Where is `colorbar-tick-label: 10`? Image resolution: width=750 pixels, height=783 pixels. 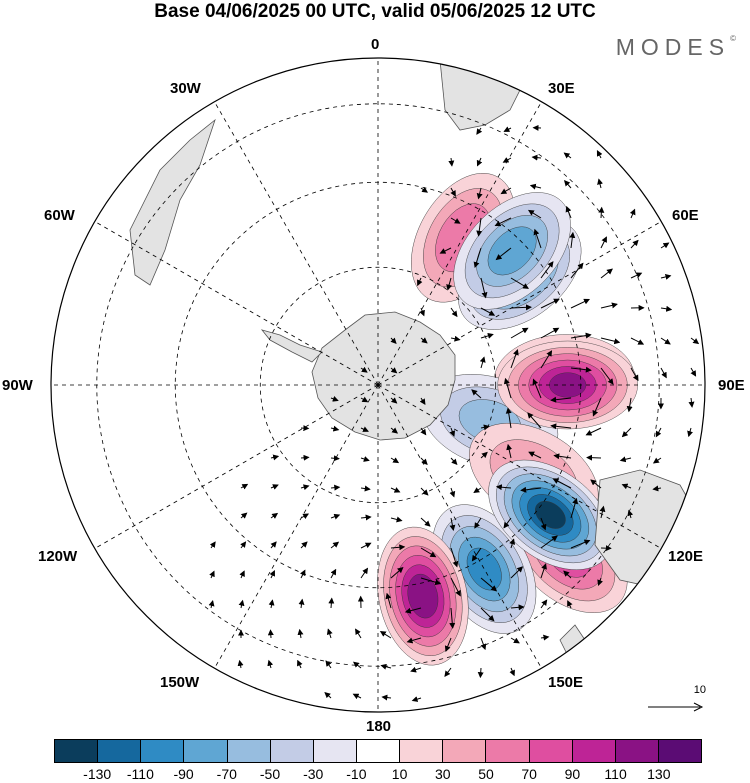 colorbar-tick-label: 10 is located at coordinates (399, 774).